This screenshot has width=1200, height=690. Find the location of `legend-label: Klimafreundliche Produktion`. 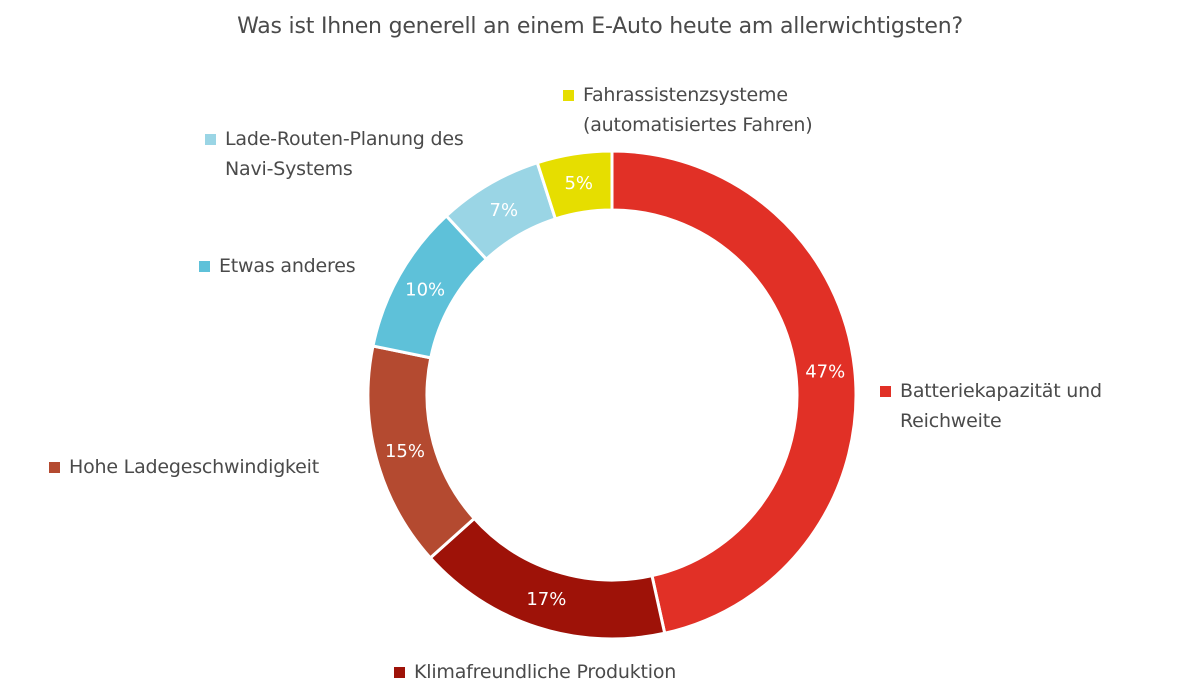

legend-label: Klimafreundliche Produktion is located at coordinates (545, 672).